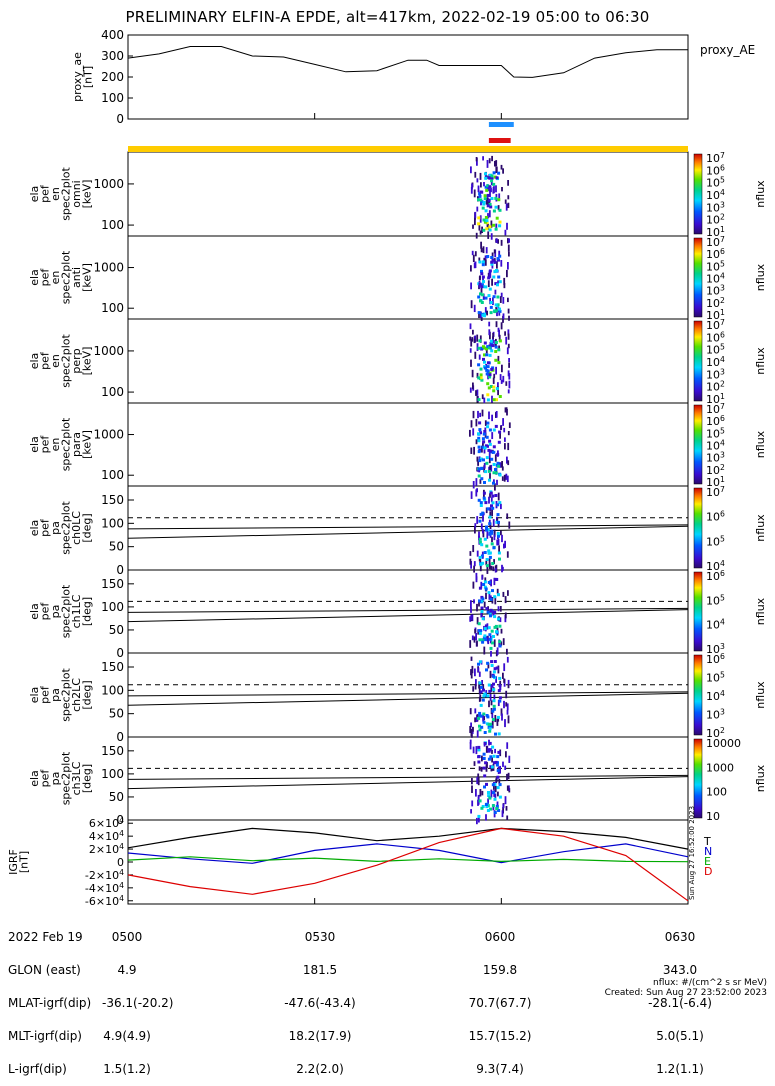 The width and height of the screenshot is (775, 1086). Describe the element at coordinates (13, 862) in the screenshot. I see `igrf-ylabel-line: IGRF` at that location.